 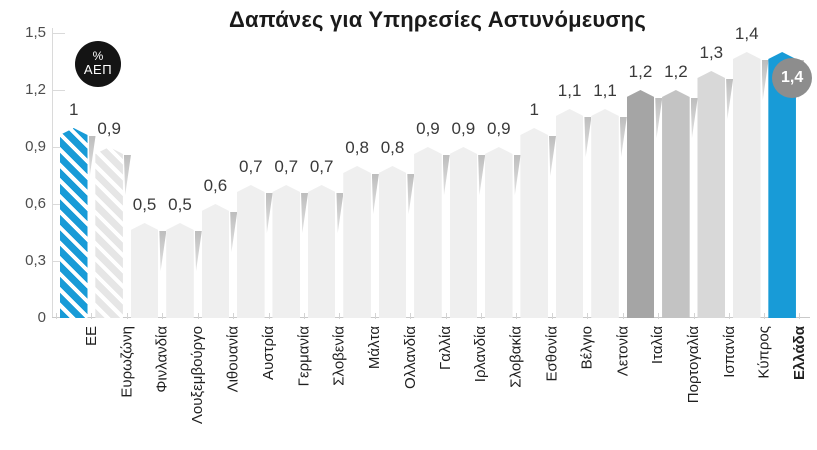 What do you see at coordinates (644, 388) in the screenshot?
I see `x-label-slot: Ιταλία` at bounding box center [644, 388].